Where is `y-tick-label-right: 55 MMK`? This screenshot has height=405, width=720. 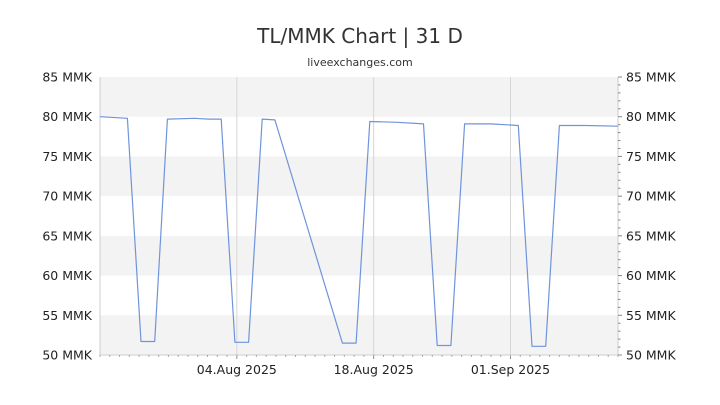 y-tick-label-right: 55 MMK is located at coordinates (651, 315).